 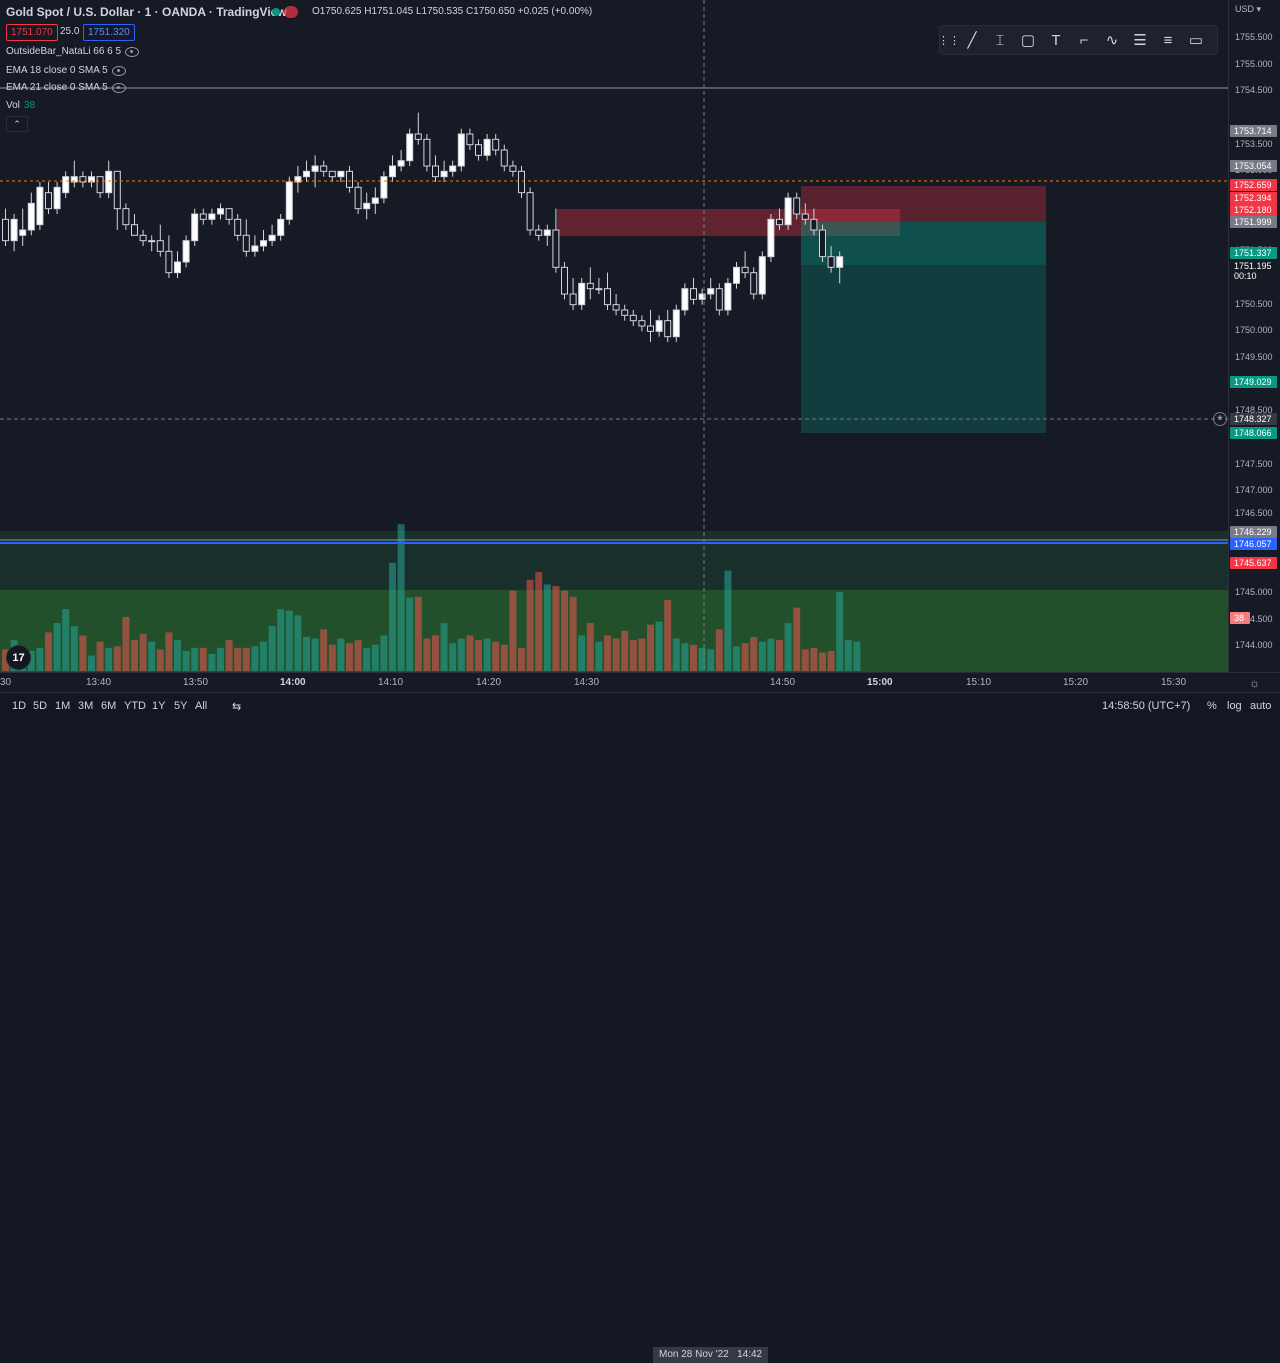 I want to click on log-toggle: log, so click(x=1234, y=706).